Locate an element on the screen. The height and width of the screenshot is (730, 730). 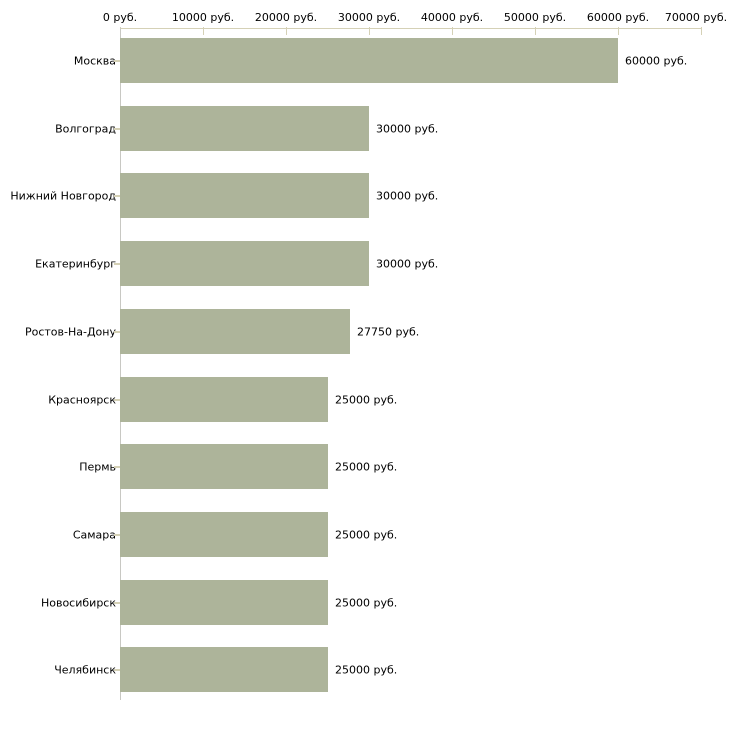
x-axis-tick-label: 40000 руб. is located at coordinates (452, 17).